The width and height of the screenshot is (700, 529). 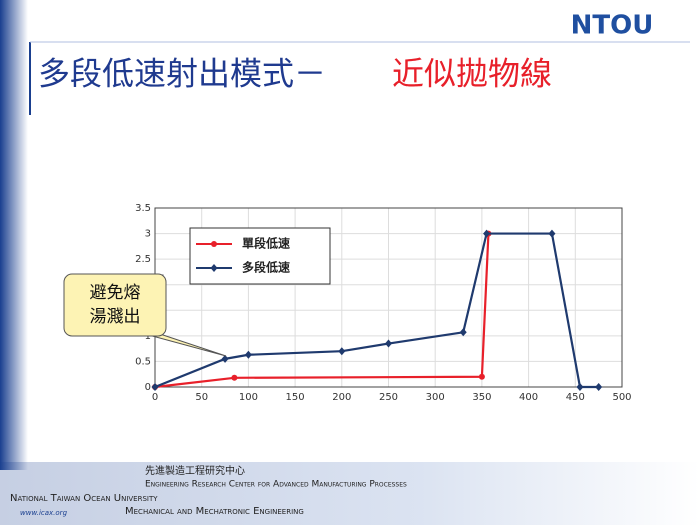 I want to click on x-tick-label: 100, so click(x=248, y=397).